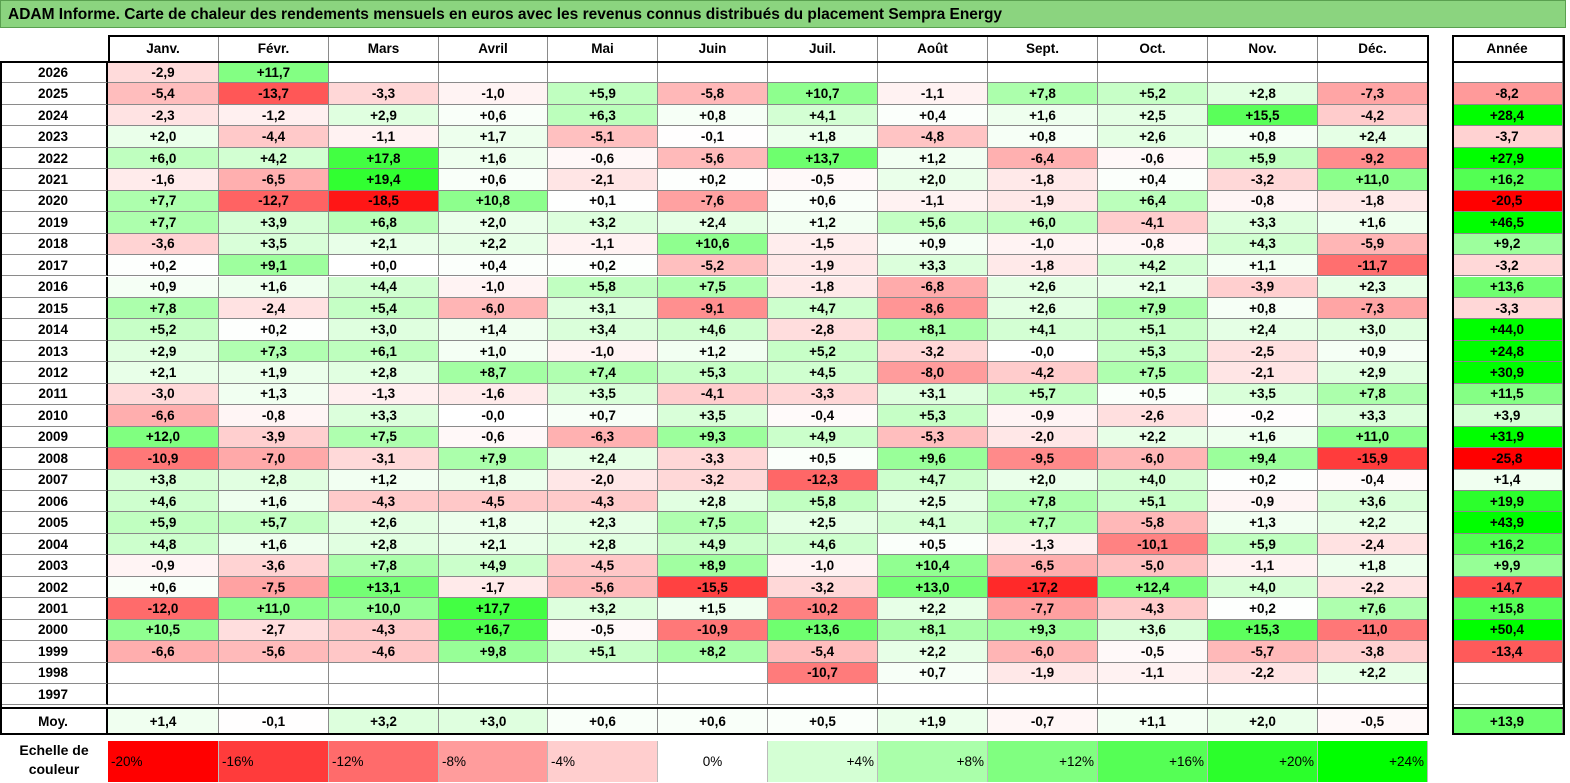  Describe the element at coordinates (384, 480) in the screenshot. I see `heatmap-cell: +1,2` at that location.